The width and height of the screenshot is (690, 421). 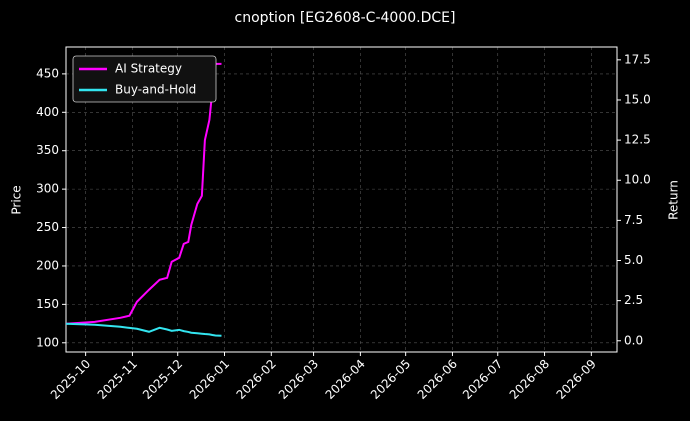 I want to click on y2-tick-label: 5.0, so click(x=633, y=260).